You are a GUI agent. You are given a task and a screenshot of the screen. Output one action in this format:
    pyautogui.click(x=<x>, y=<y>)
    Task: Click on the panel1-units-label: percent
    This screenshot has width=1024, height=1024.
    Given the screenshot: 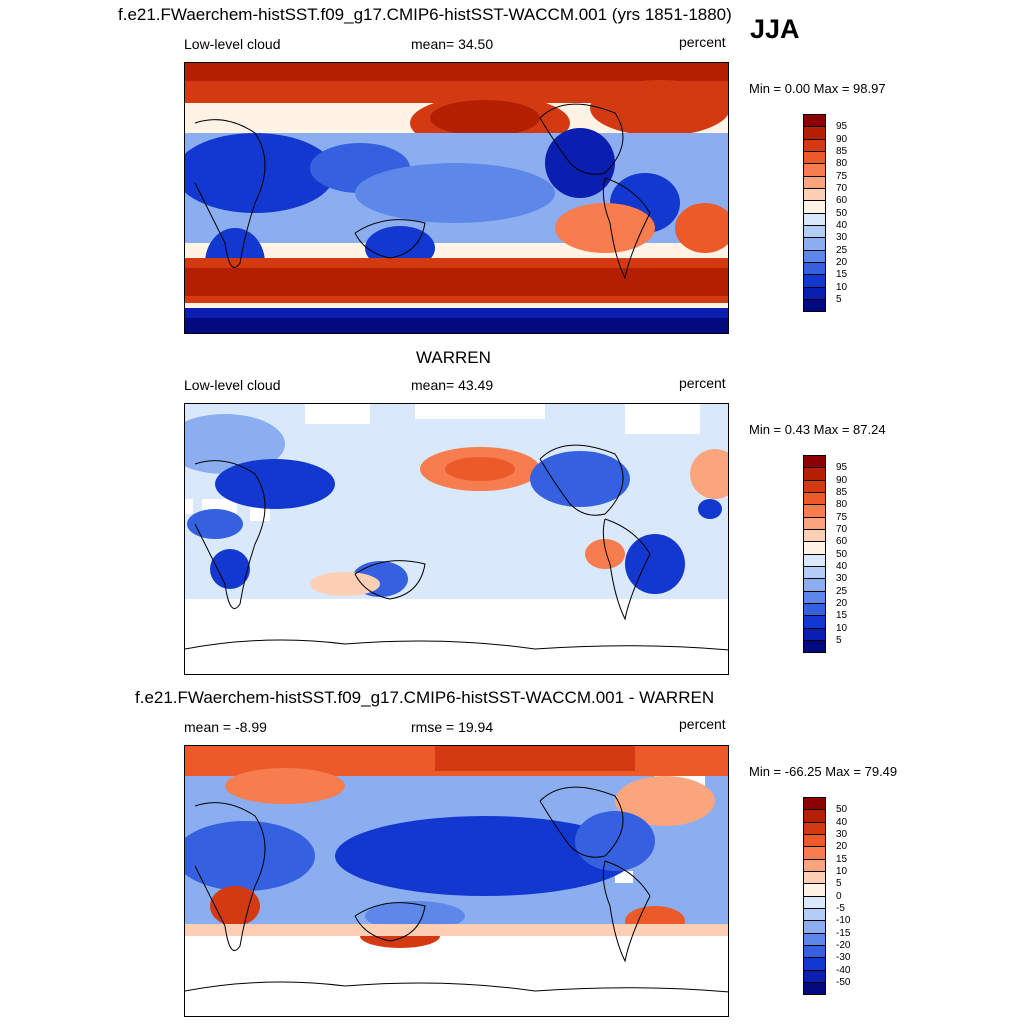 What is the action you would take?
    pyautogui.click(x=702, y=42)
    